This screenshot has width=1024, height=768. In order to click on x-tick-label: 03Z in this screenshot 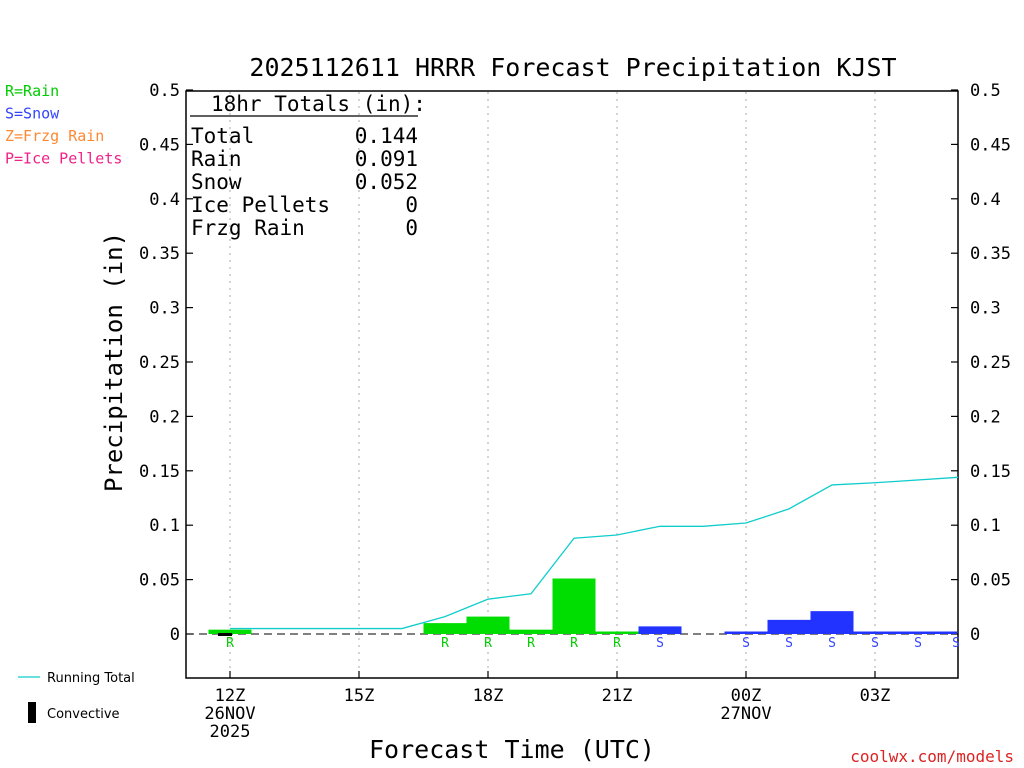, I will do `click(875, 696)`.